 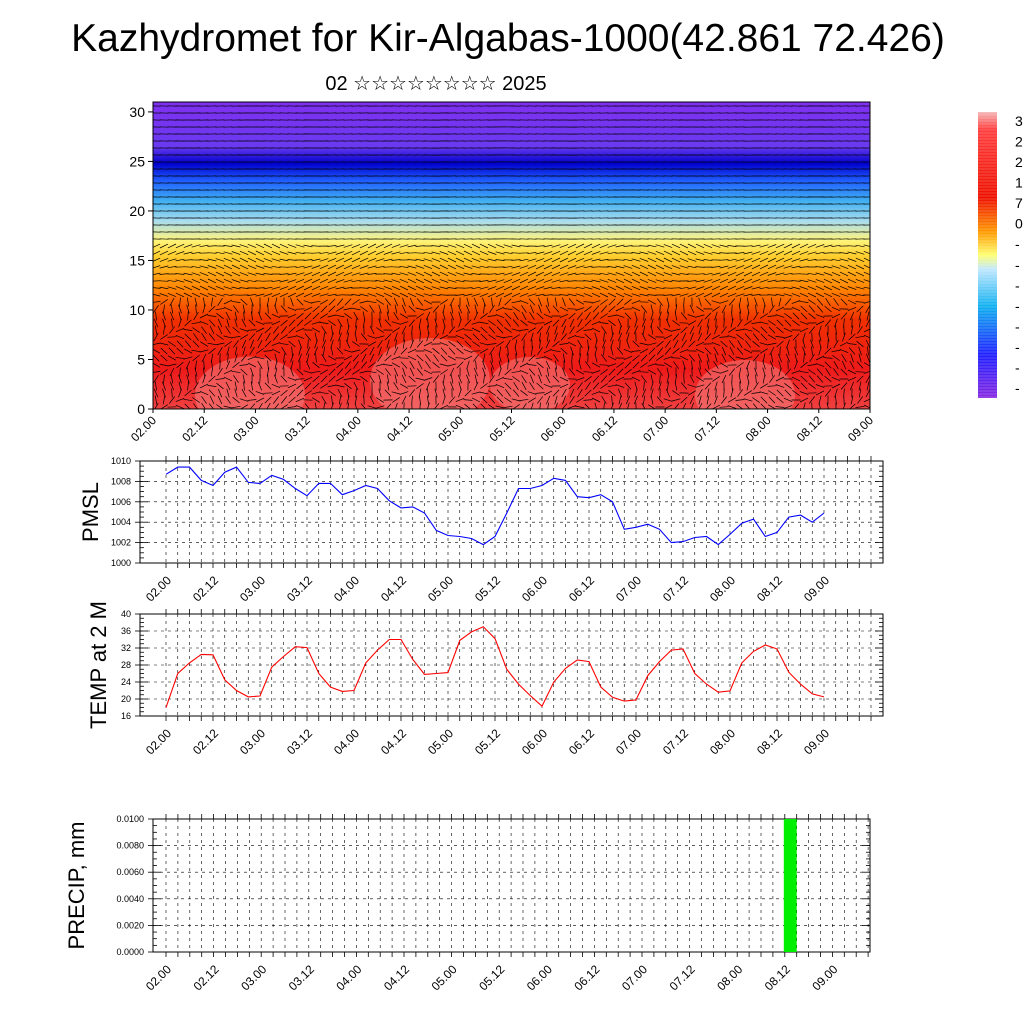 What do you see at coordinates (90, 512) in the screenshot?
I see `y-axis-title: PMSL` at bounding box center [90, 512].